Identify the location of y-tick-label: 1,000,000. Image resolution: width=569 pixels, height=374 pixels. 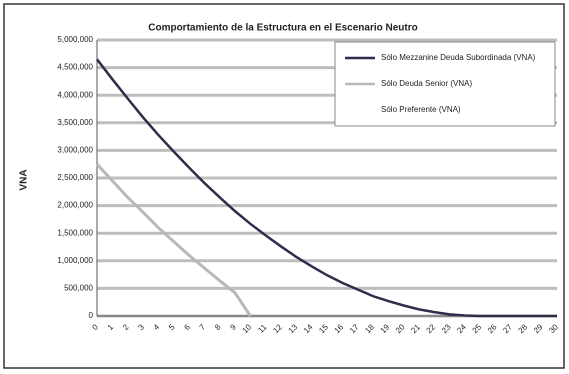
(75, 260).